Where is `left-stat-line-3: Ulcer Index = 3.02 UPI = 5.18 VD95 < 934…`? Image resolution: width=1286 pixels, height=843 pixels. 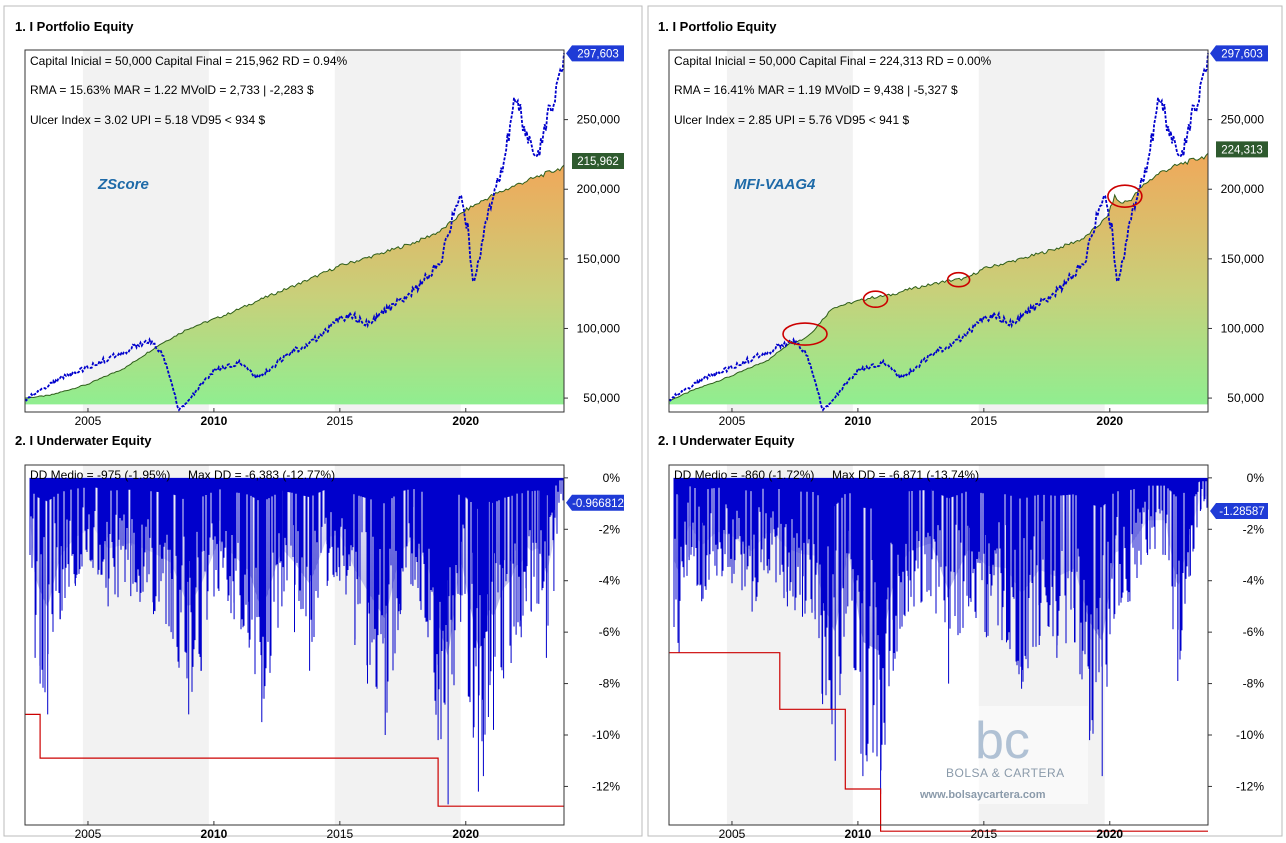 left-stat-line-3: Ulcer Index = 3.02 UPI = 5.18 VD95 < 934… is located at coordinates (147, 120).